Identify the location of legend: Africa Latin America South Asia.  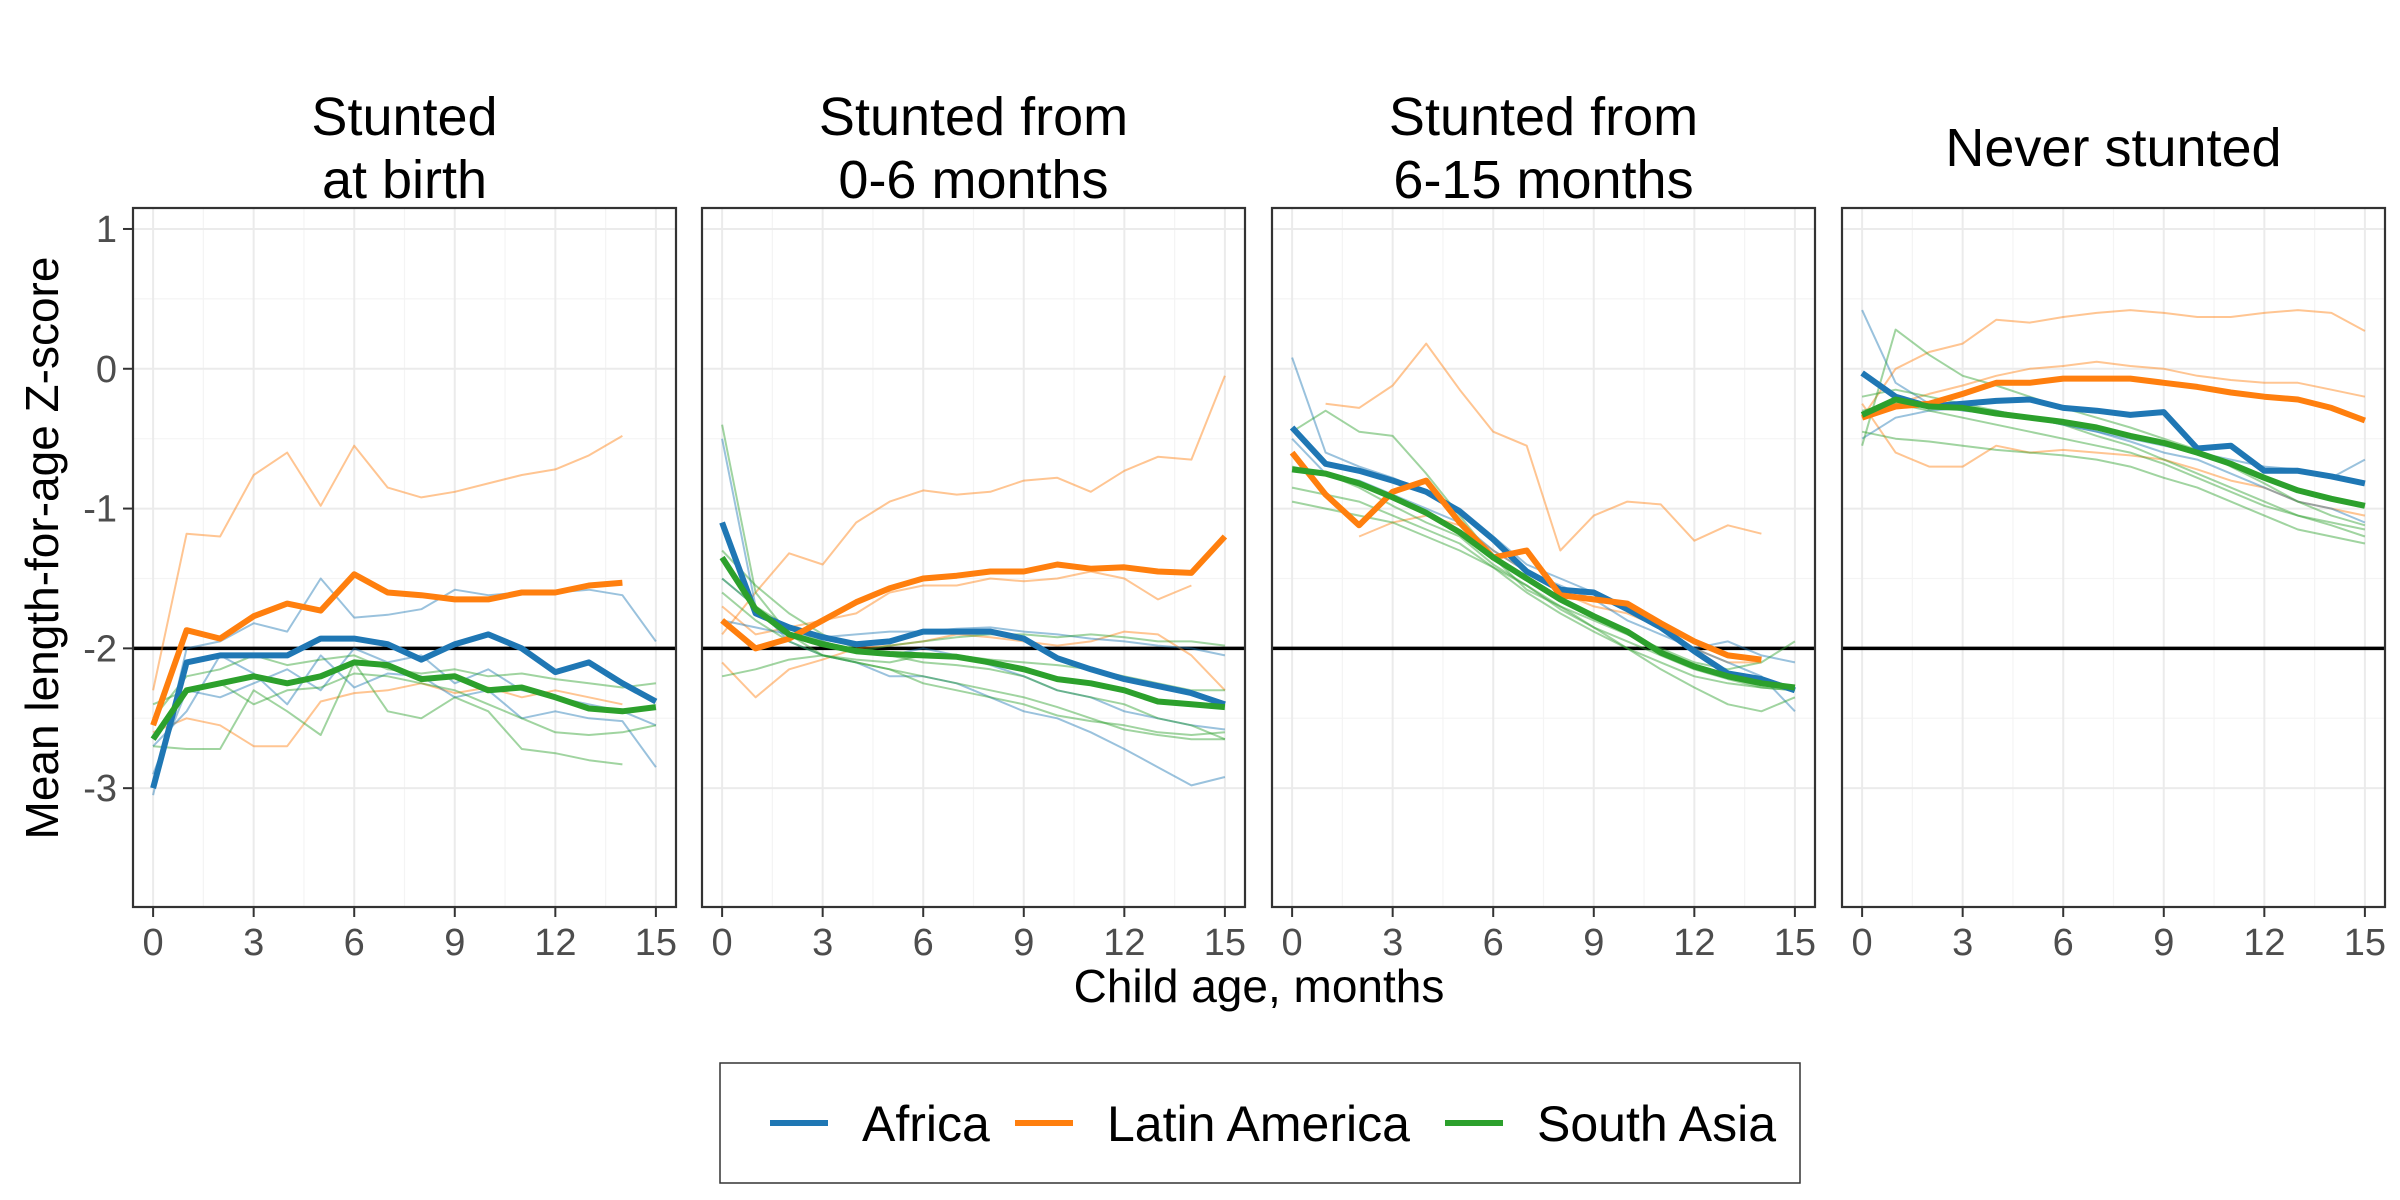
(1260, 1123).